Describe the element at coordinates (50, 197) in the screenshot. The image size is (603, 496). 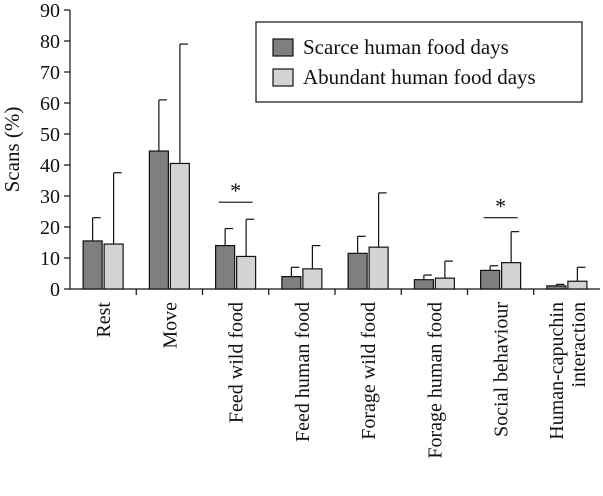
I see `y-tick-label: 30` at that location.